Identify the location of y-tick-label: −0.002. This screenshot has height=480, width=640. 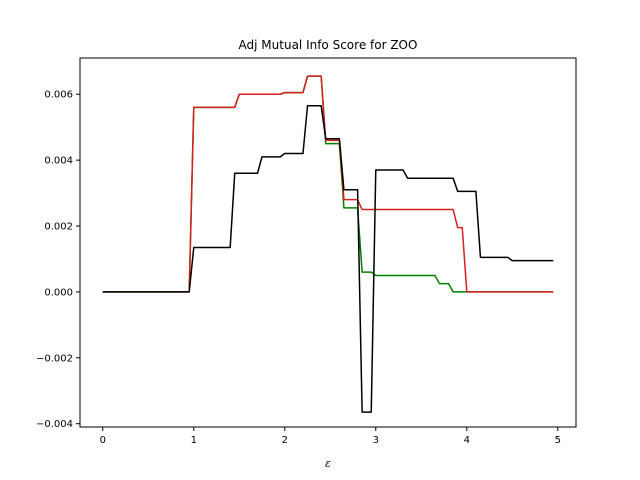
(54, 358).